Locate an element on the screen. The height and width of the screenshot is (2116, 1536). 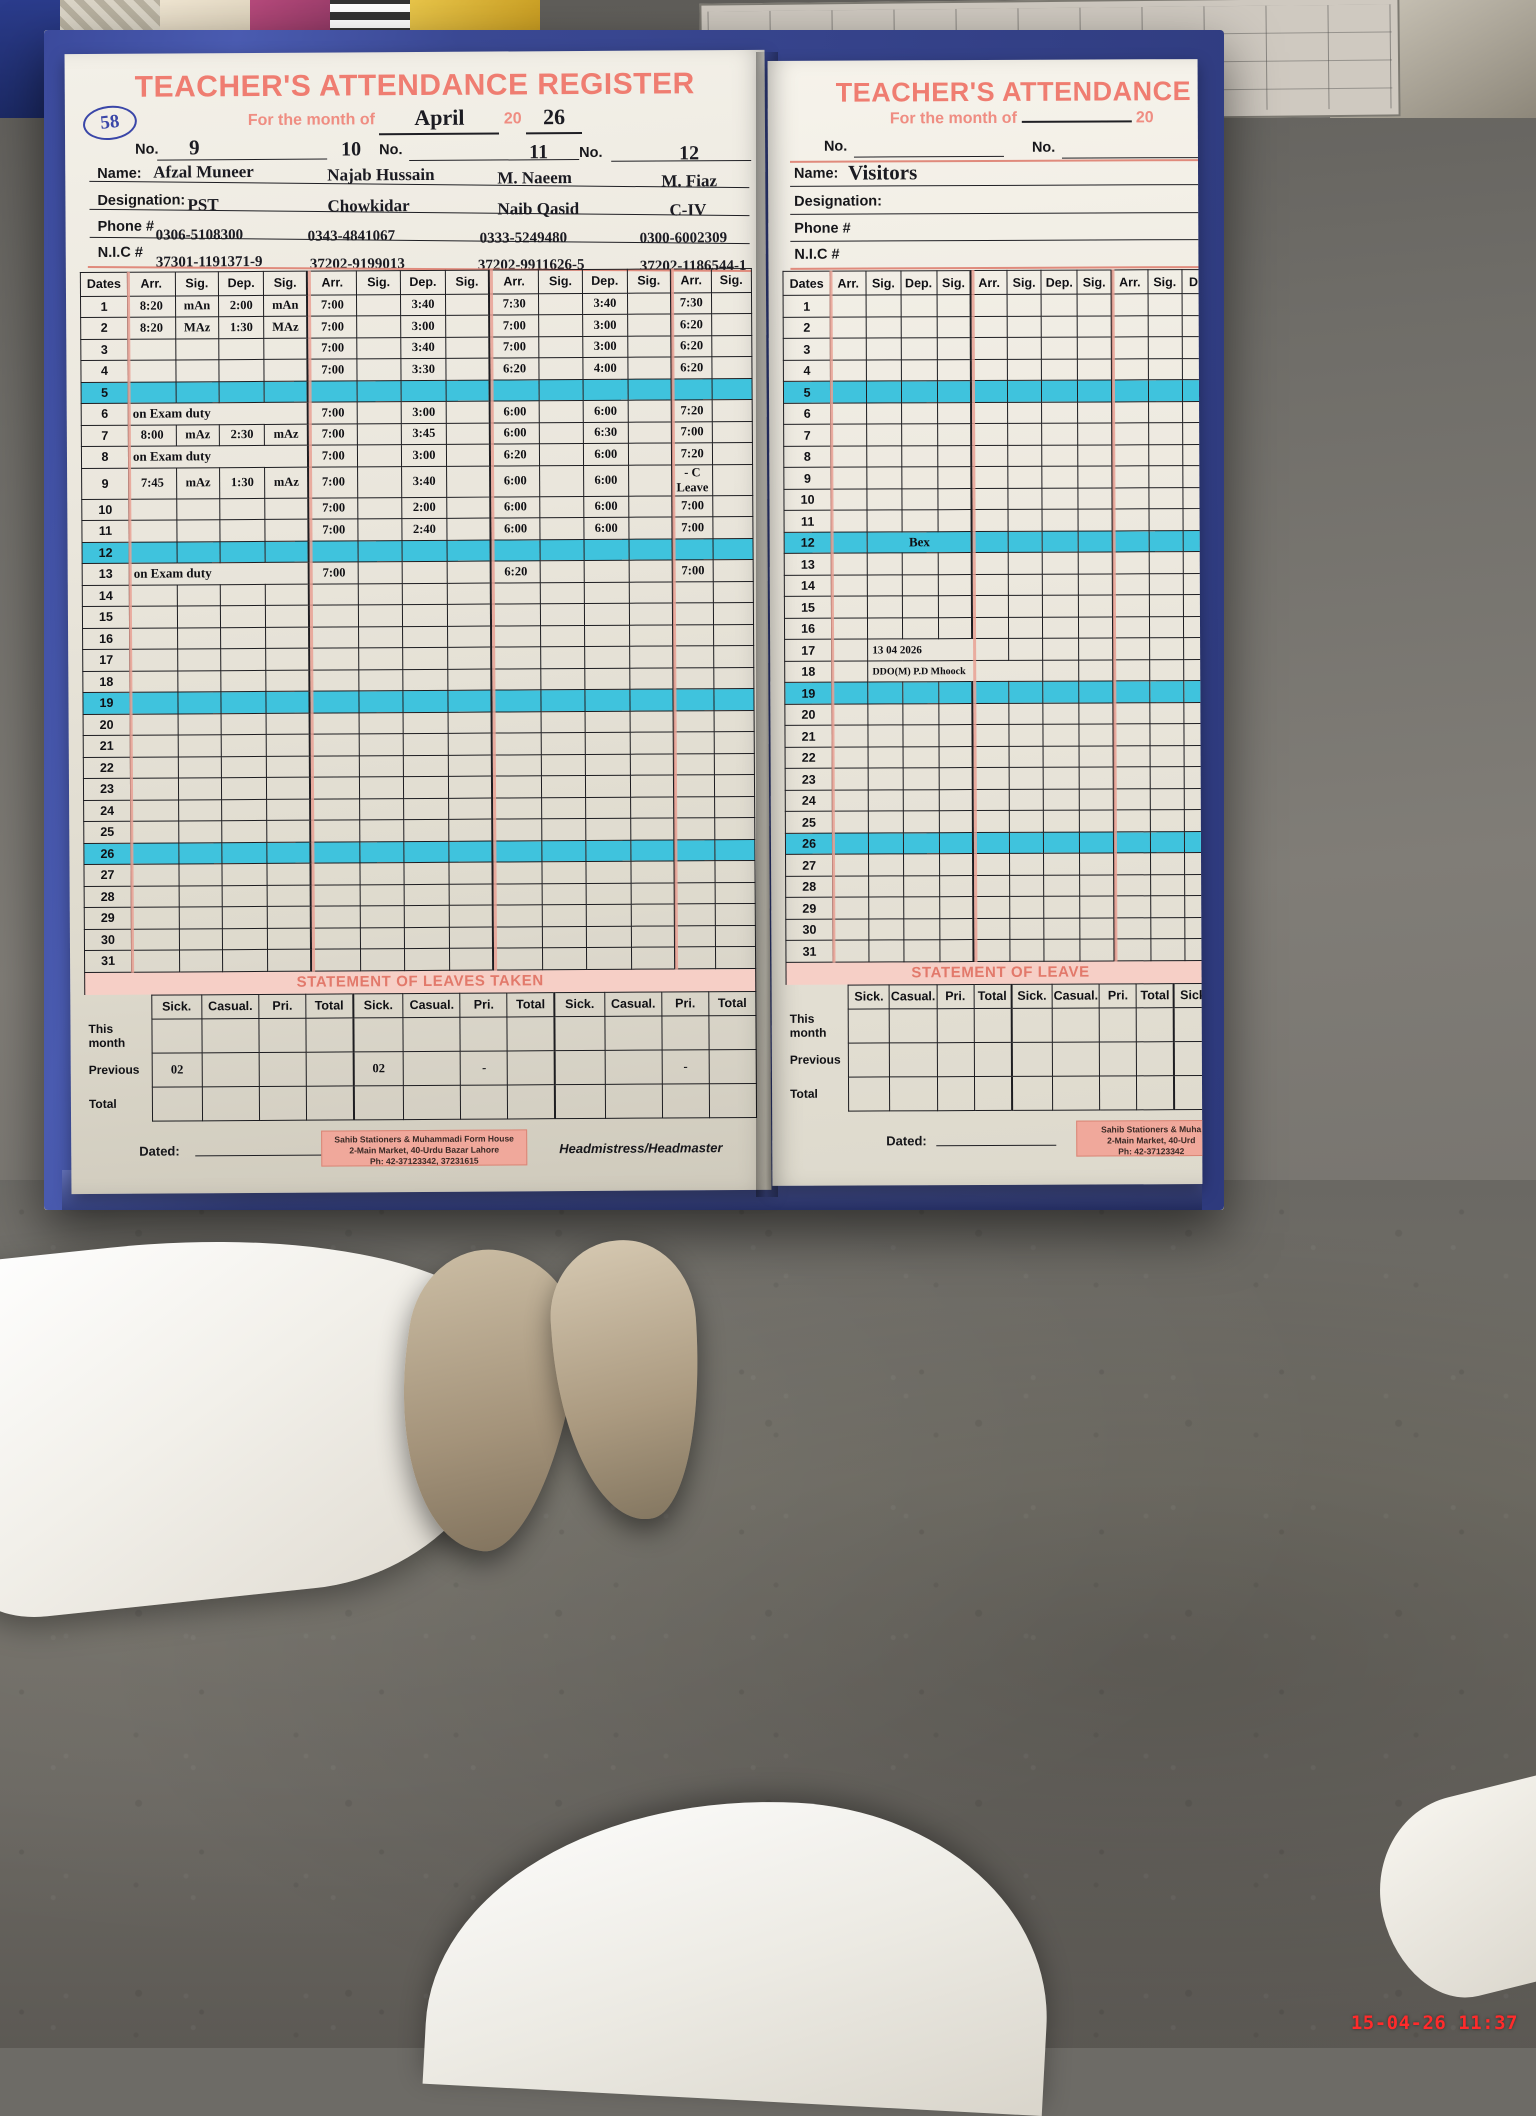
attendance-cell: 6:20 is located at coordinates (515, 571).